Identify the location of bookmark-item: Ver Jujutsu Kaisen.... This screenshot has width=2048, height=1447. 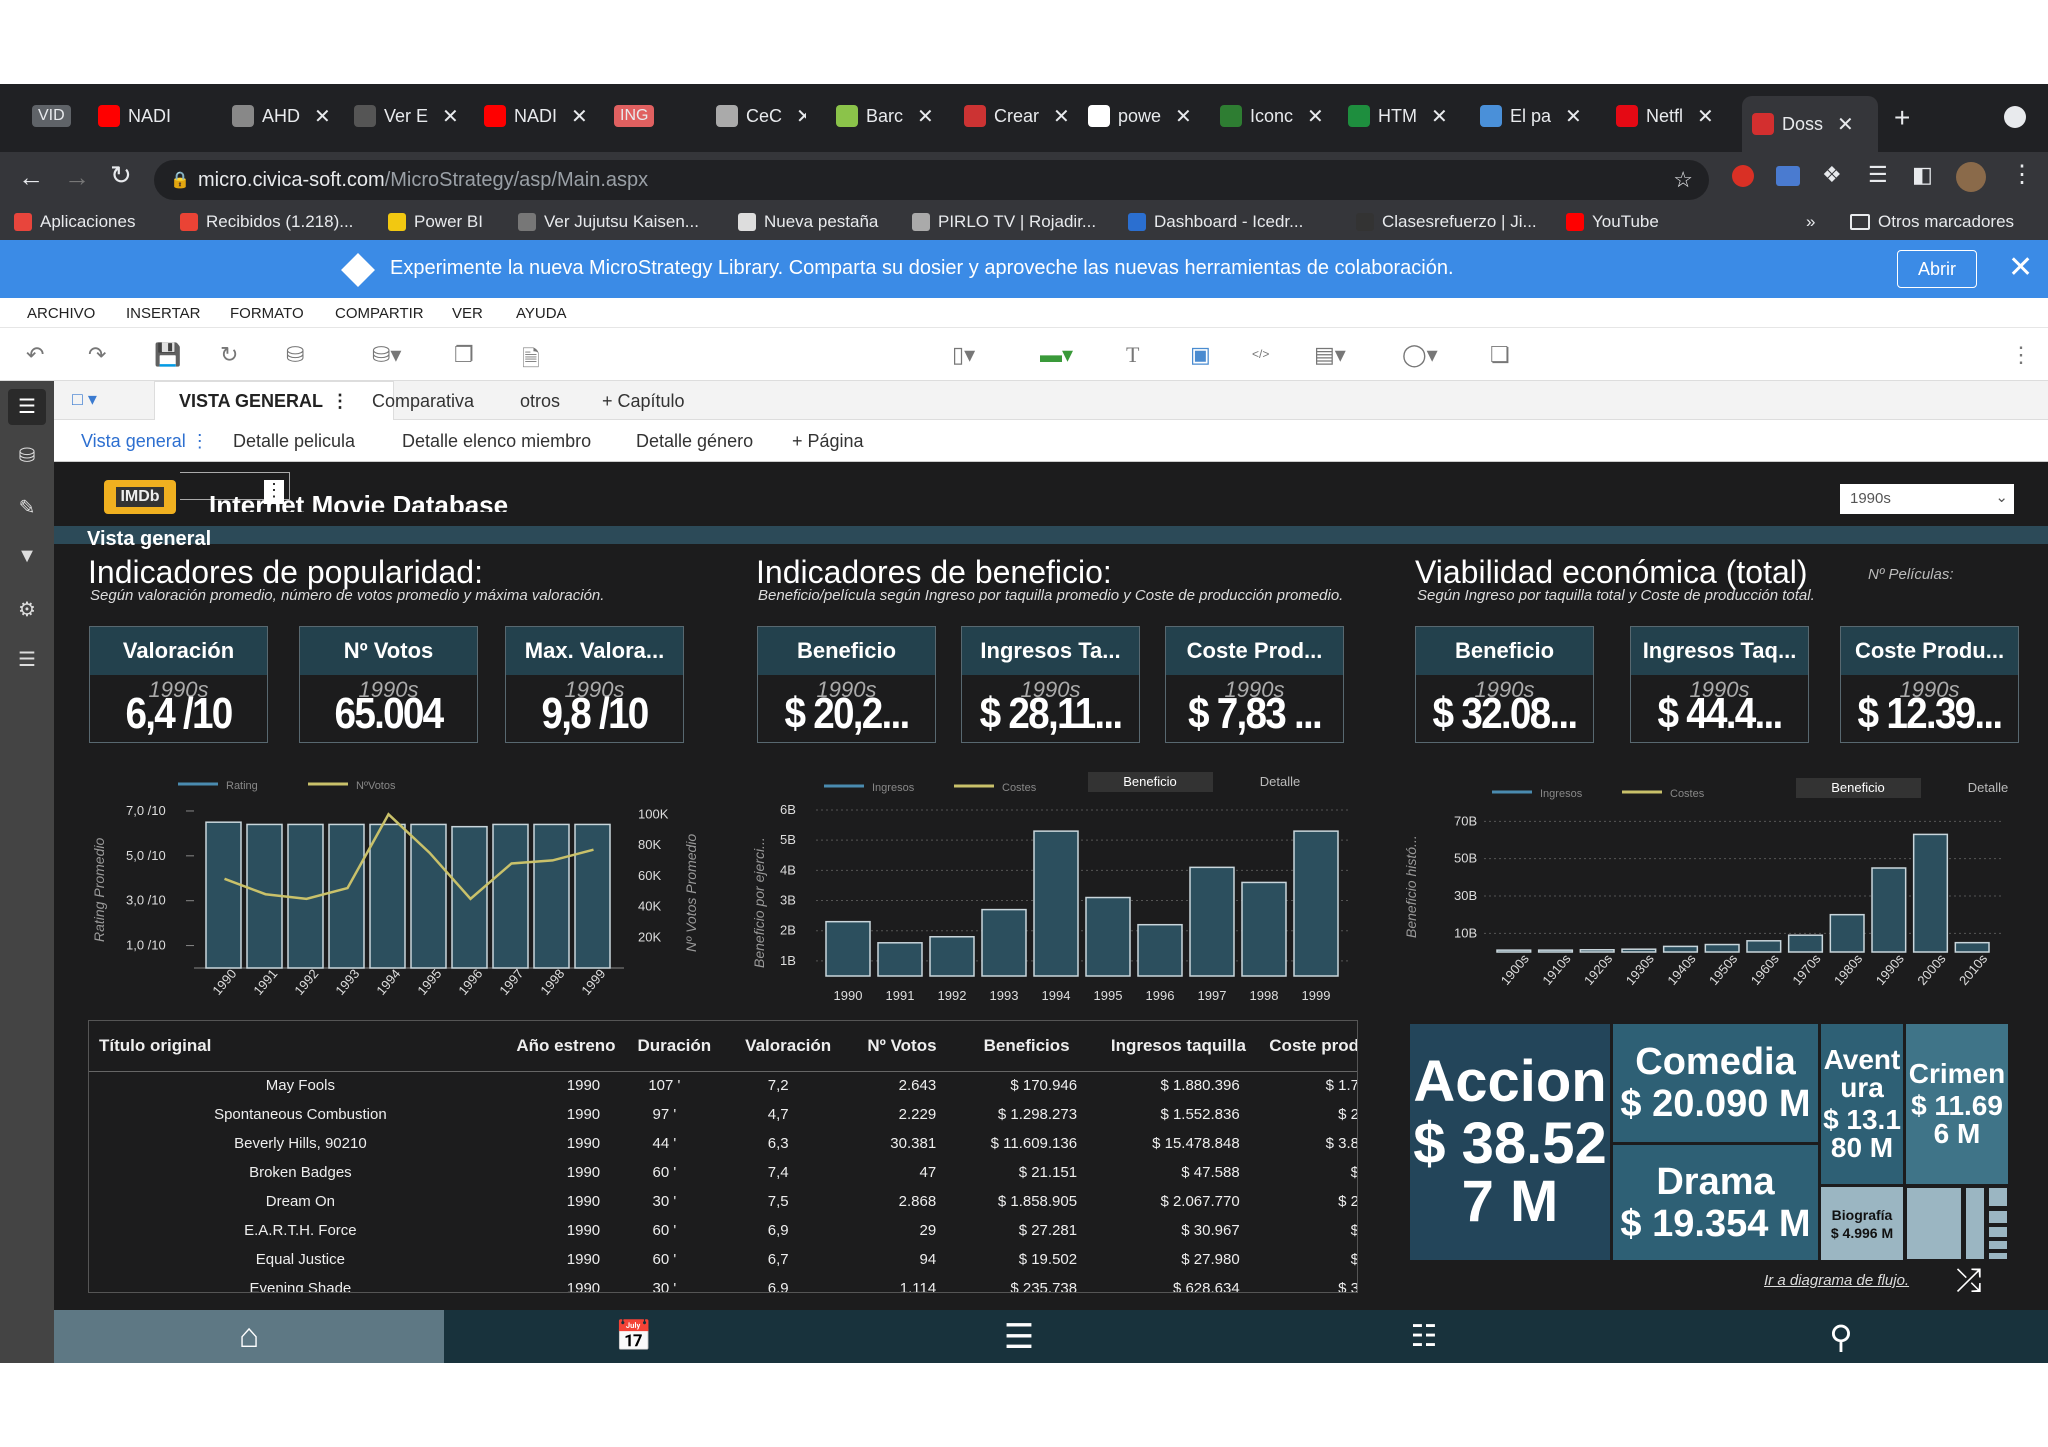
(608, 222).